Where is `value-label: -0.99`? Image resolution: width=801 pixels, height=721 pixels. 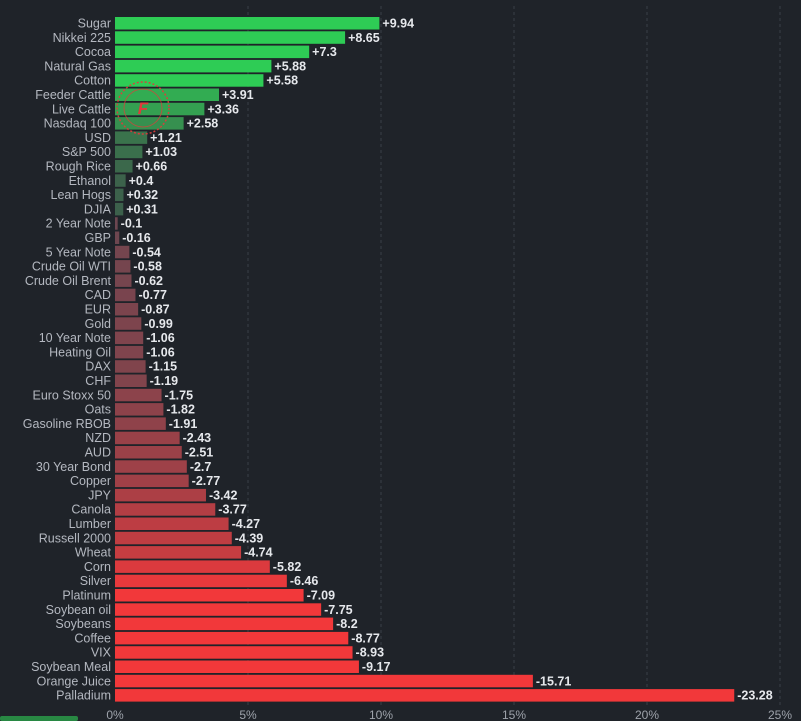
value-label: -0.99 is located at coordinates (158, 324).